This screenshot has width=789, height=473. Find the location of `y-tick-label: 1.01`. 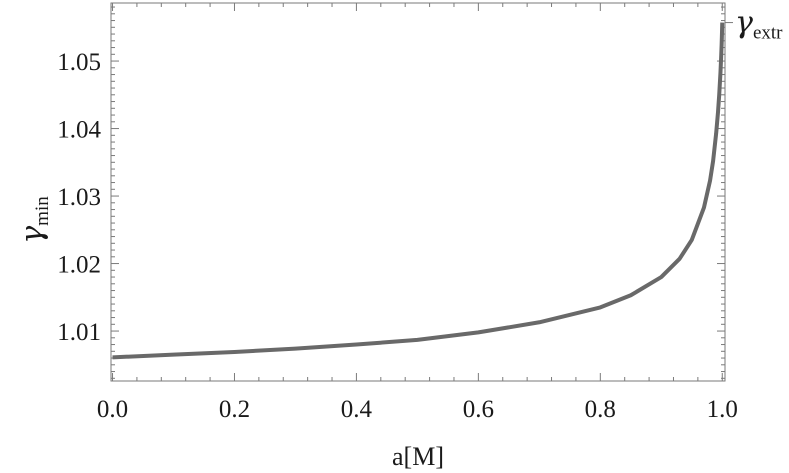

y-tick-label: 1.01 is located at coordinates (79, 332).